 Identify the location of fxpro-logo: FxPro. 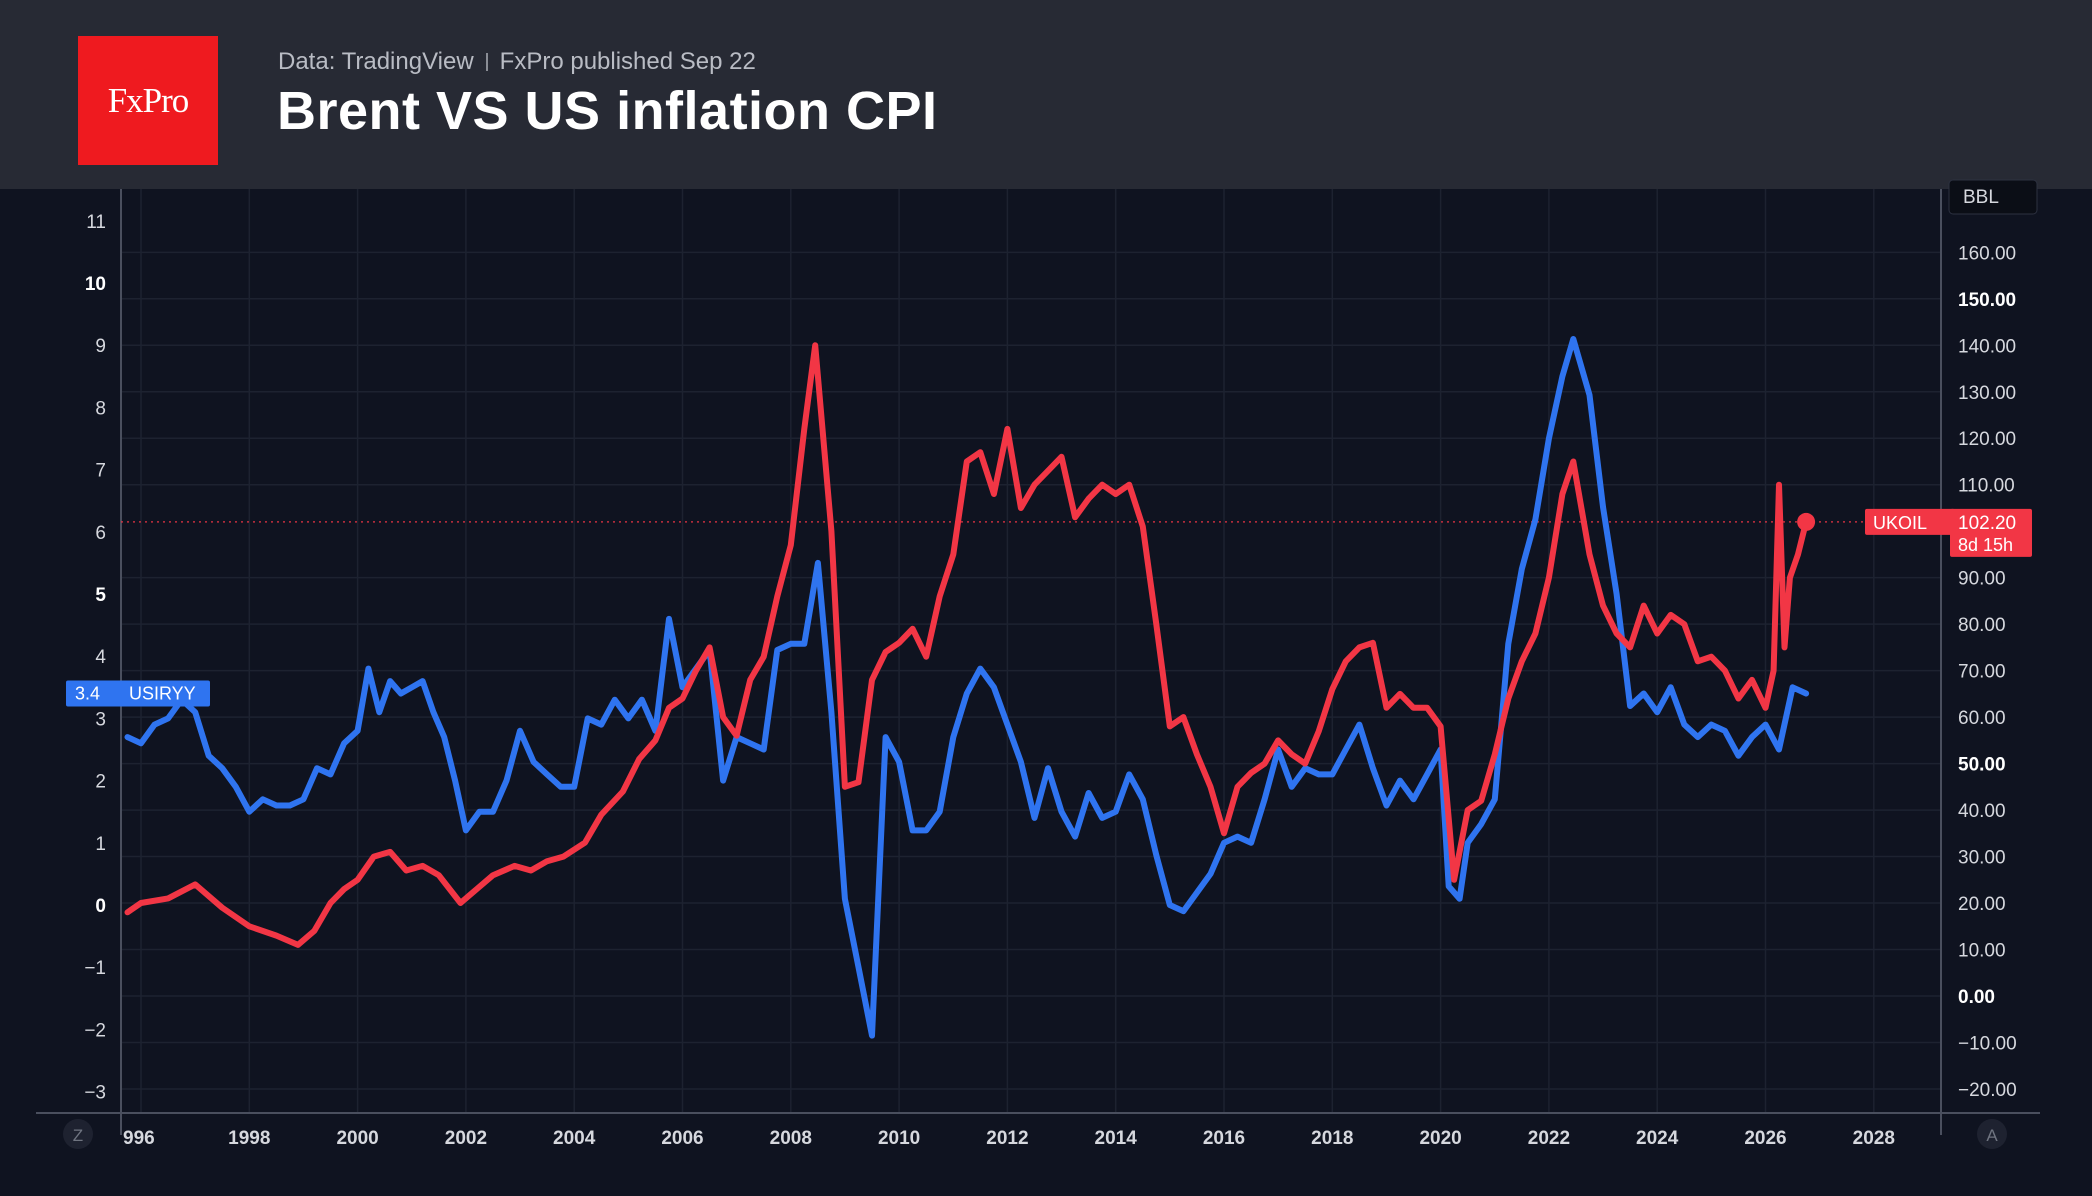
(148, 100).